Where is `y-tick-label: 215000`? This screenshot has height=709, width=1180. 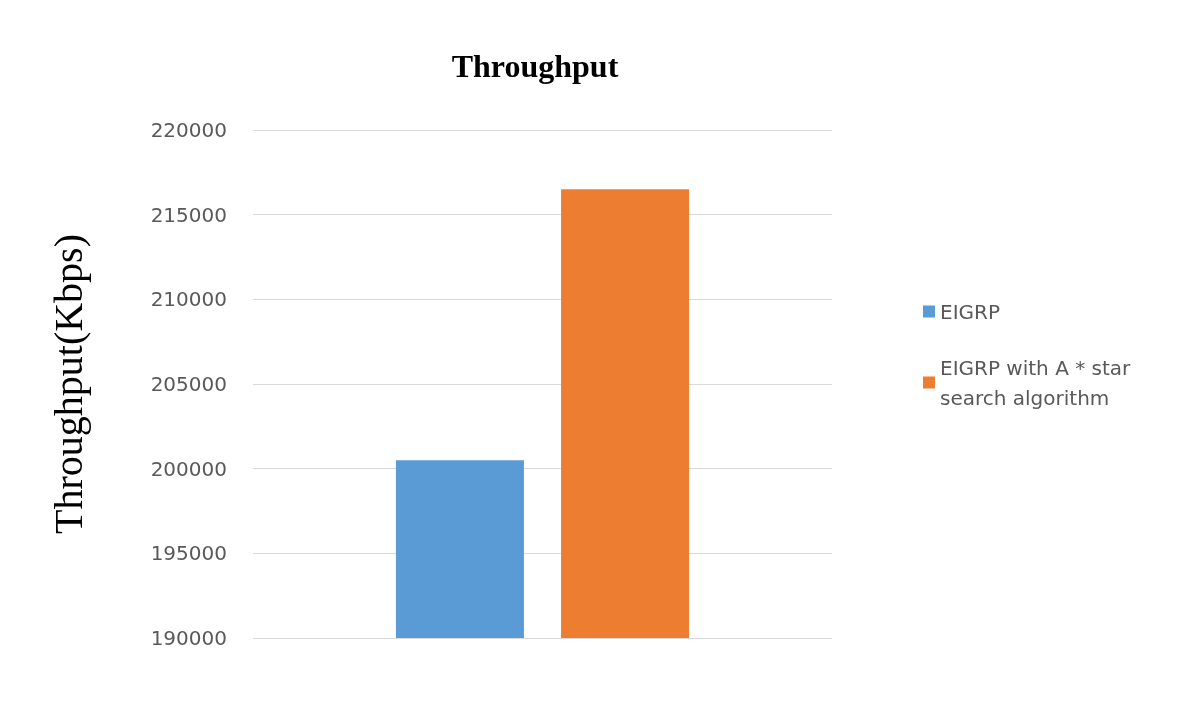 y-tick-label: 215000 is located at coordinates (188, 214).